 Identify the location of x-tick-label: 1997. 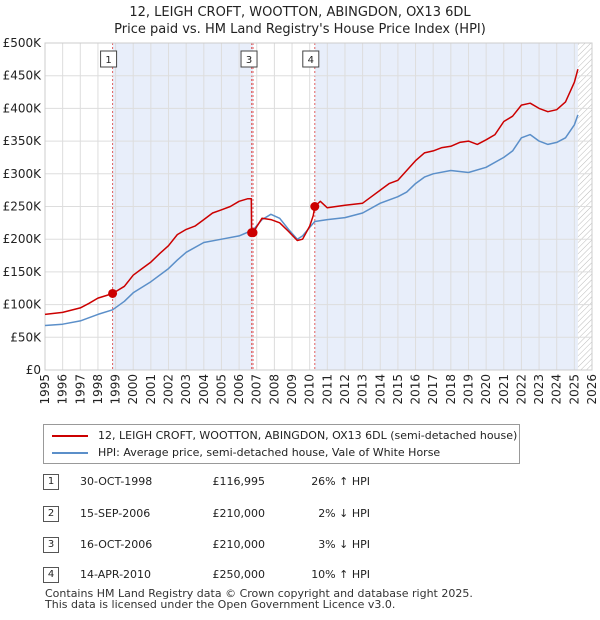
(80, 389).